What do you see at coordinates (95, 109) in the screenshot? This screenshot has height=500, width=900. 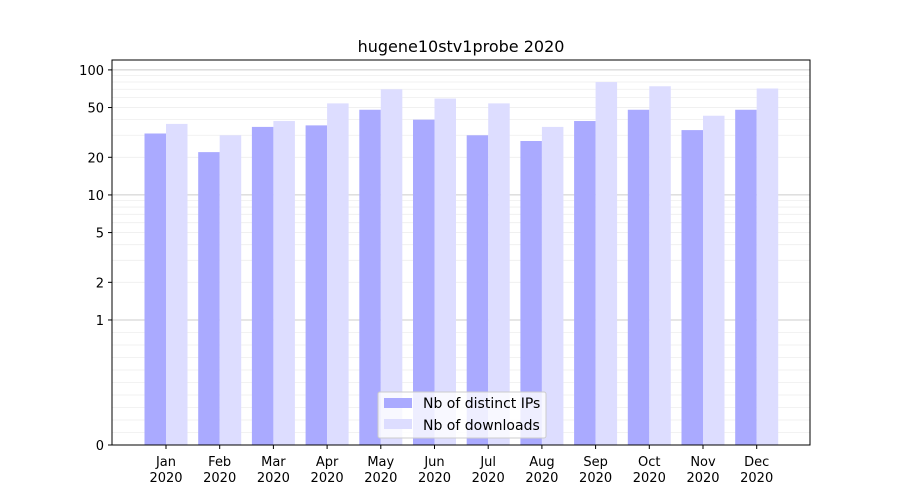 I see `y-tick-label: 50` at bounding box center [95, 109].